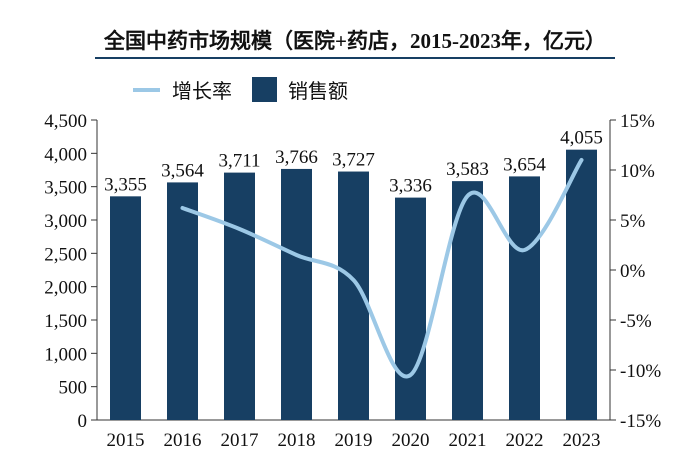  What do you see at coordinates (83, 421) in the screenshot?
I see `left-axis-tick-label: 0` at bounding box center [83, 421].